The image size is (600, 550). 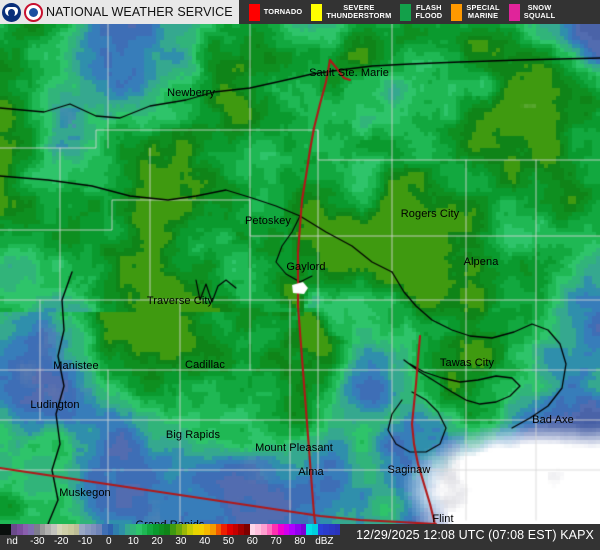 What do you see at coordinates (191, 93) in the screenshot?
I see `city-label: Newberry` at bounding box center [191, 93].